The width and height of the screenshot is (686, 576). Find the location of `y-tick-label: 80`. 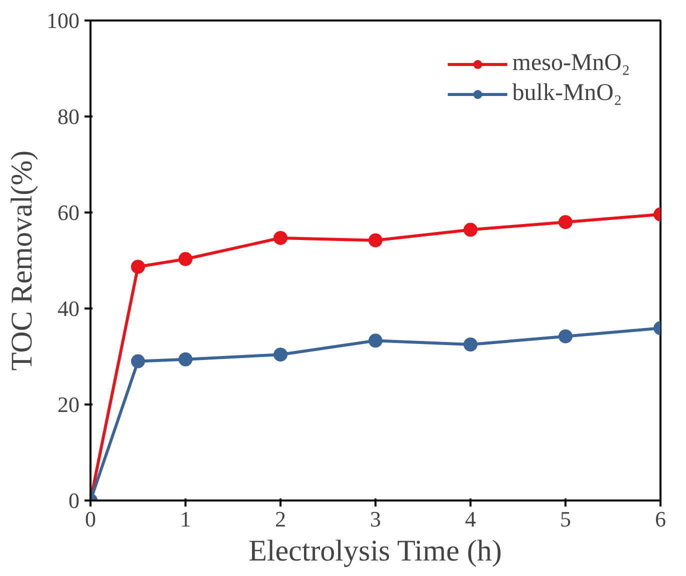

y-tick-label: 80 is located at coordinates (69, 116).